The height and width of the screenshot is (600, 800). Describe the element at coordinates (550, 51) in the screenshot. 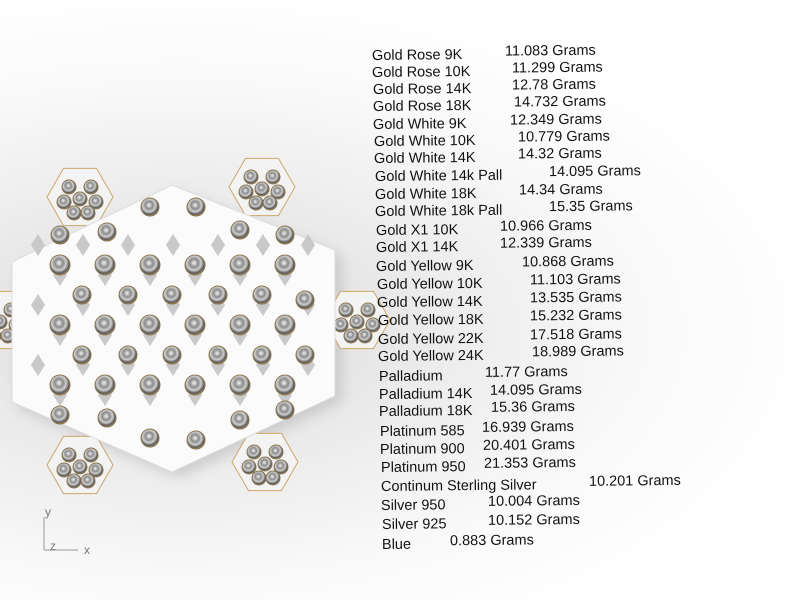

I see `material-weight-value: 11.083 Grams` at that location.